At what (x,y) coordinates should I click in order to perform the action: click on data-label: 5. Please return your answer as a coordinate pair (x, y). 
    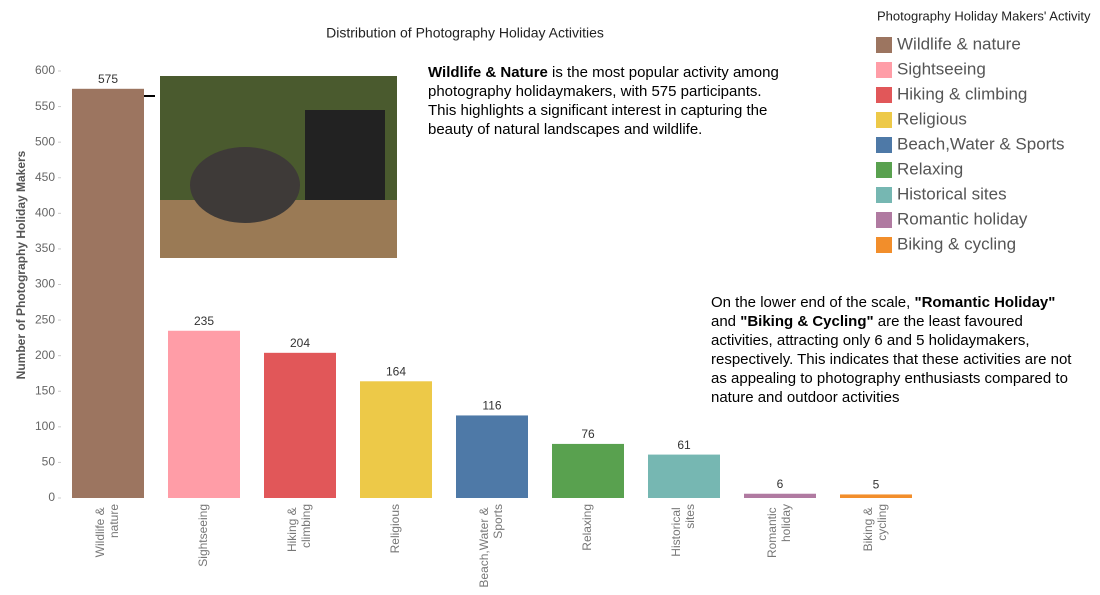
    Looking at the image, I should click on (876, 485).